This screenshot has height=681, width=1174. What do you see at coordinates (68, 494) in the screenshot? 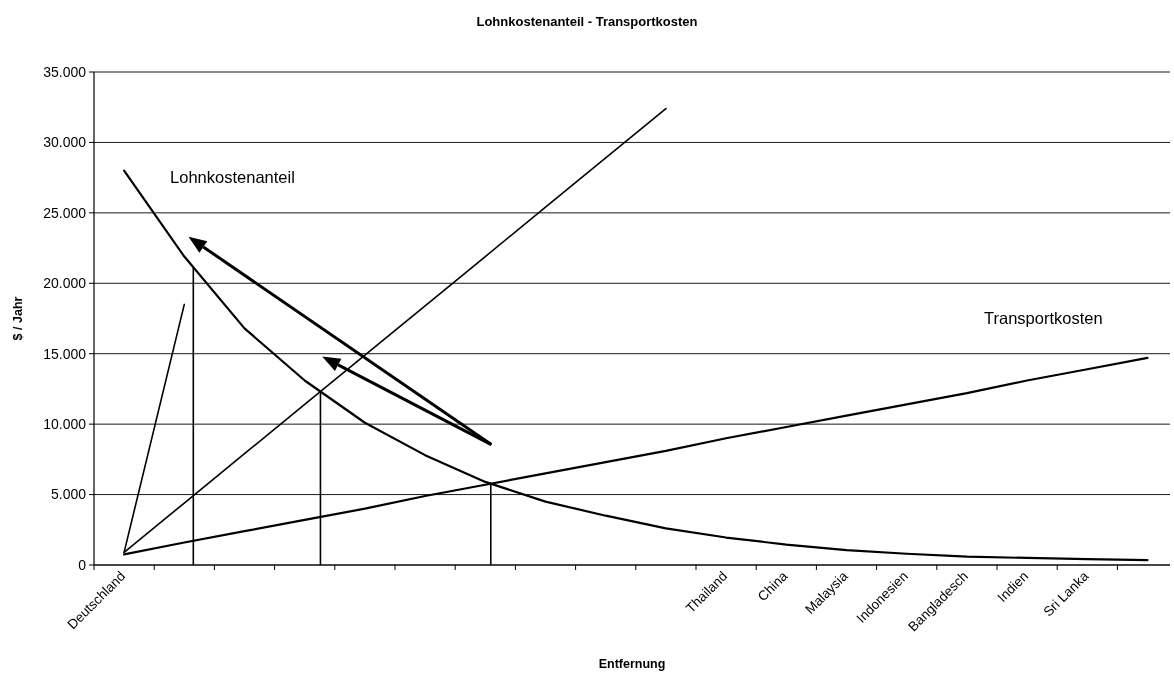
I see `y-tick-label: 5.000` at bounding box center [68, 494].